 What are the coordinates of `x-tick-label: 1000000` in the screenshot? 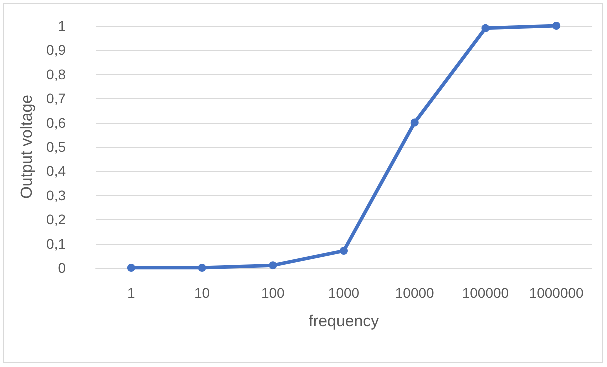 It's located at (556, 293).